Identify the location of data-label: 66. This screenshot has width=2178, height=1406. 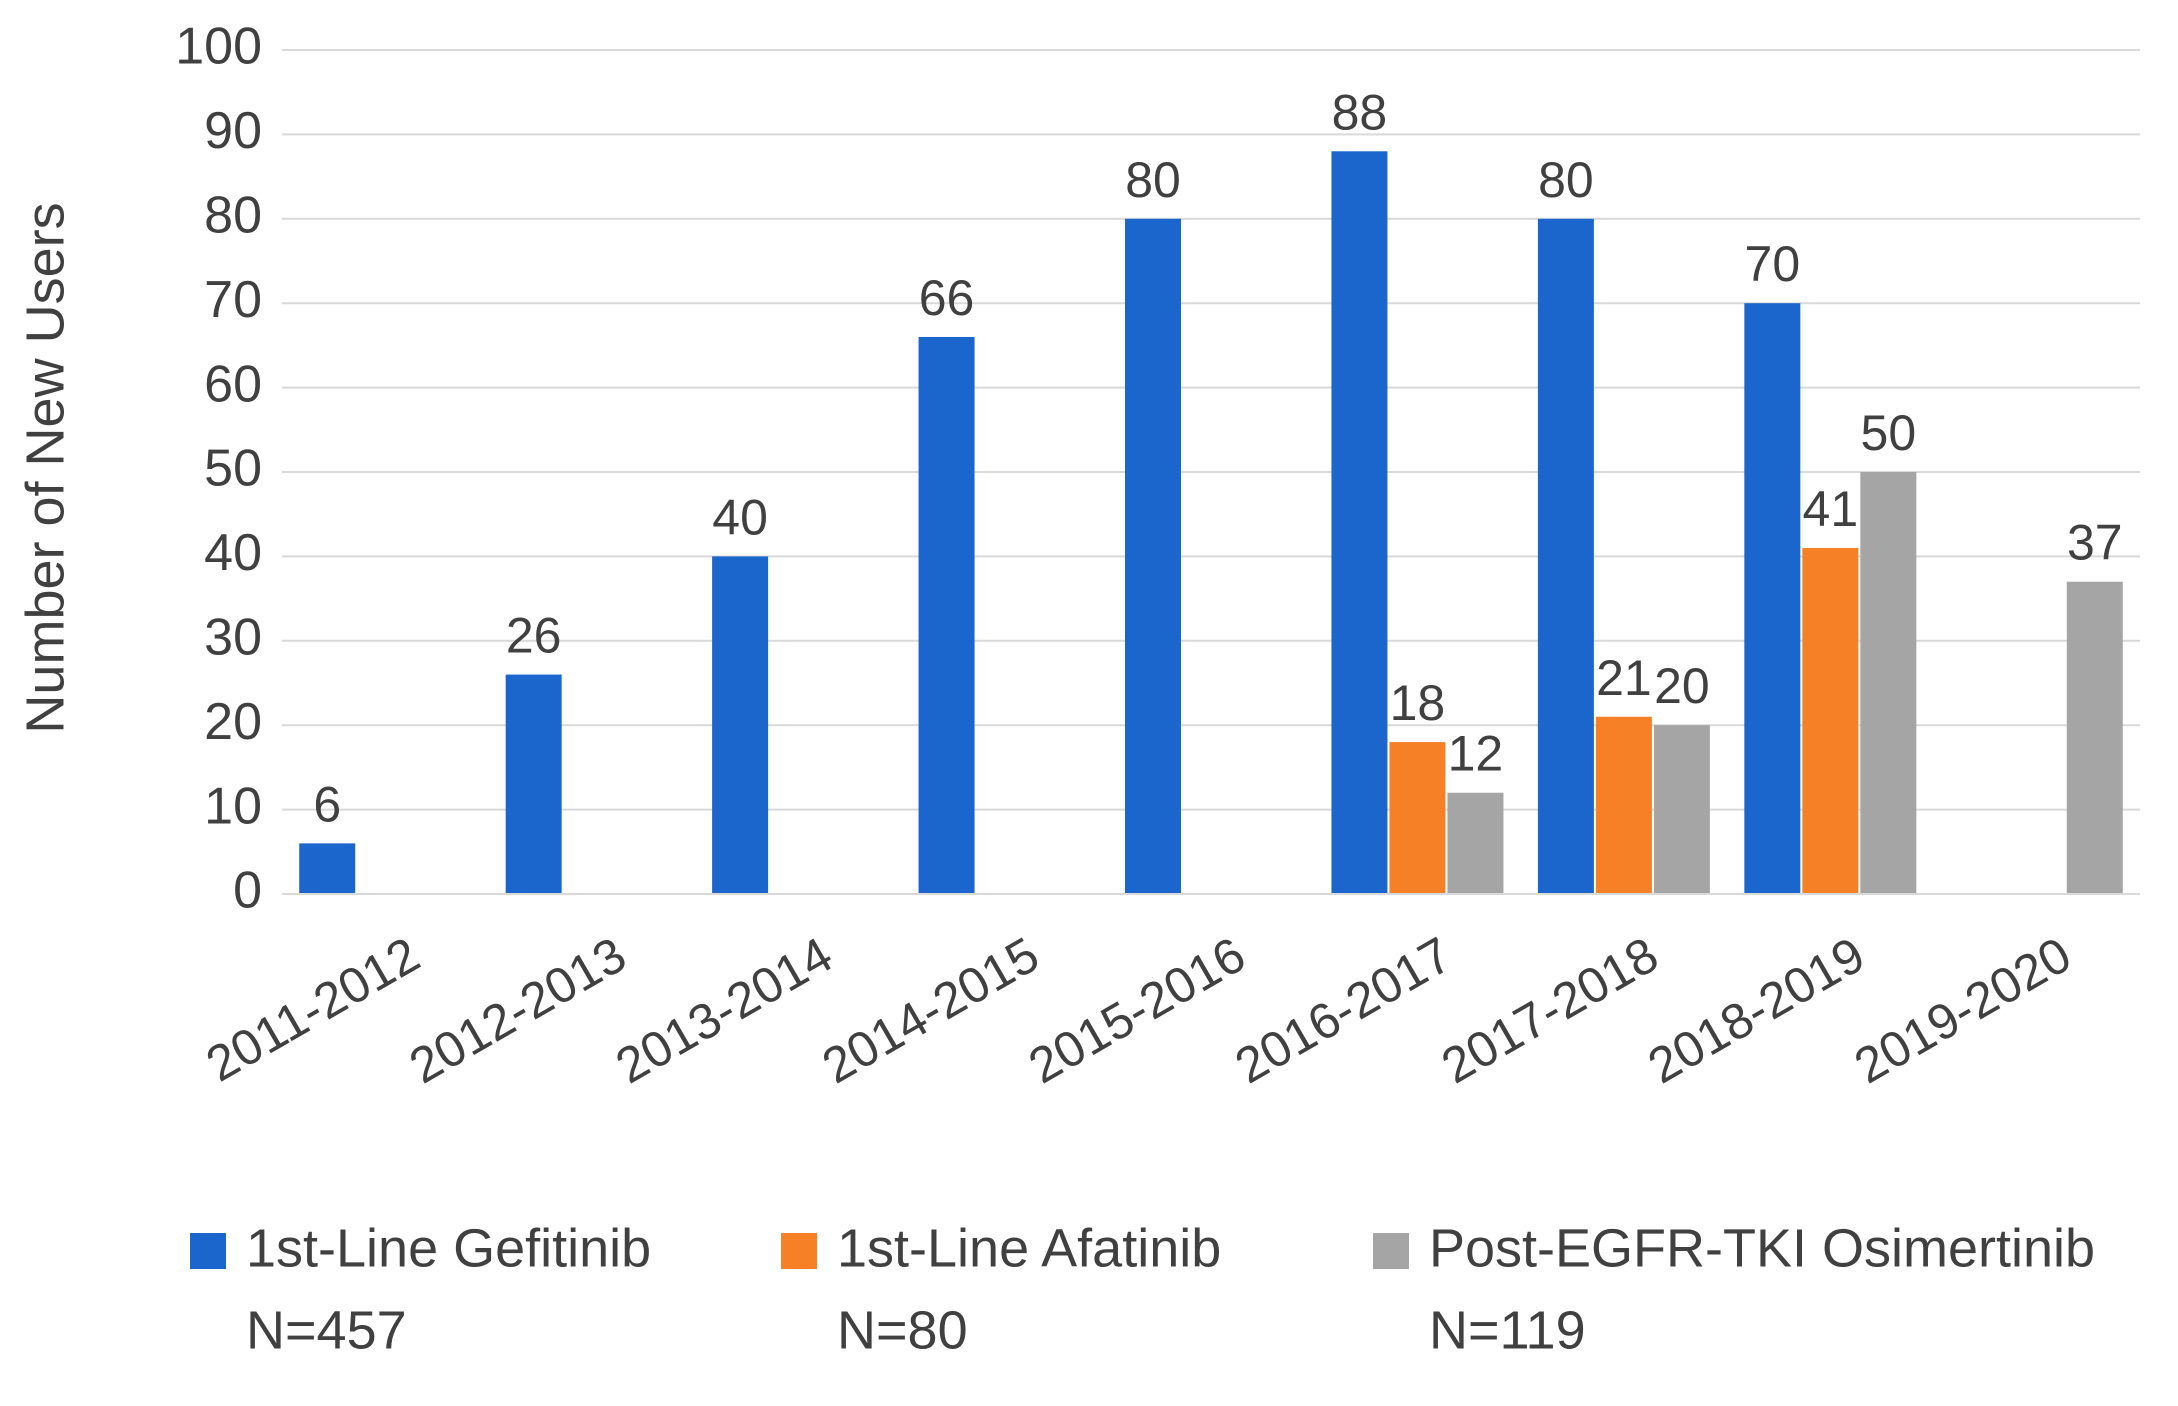
(947, 298).